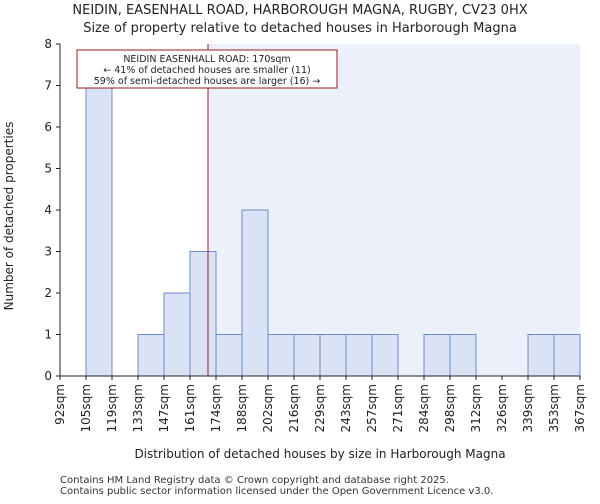  Describe the element at coordinates (268, 408) in the screenshot. I see `x-tick-label: 202sqm` at that location.